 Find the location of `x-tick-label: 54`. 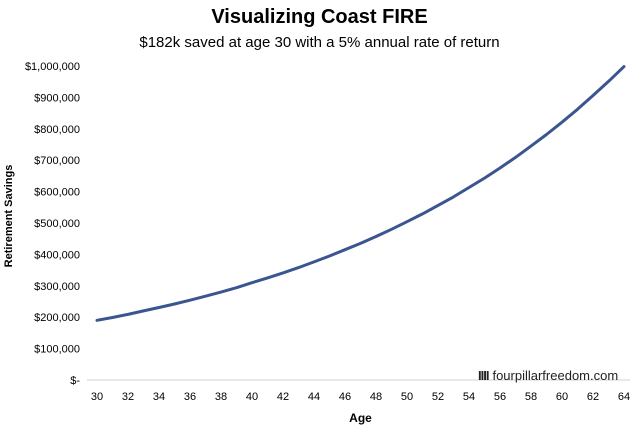

x-tick-label: 54 is located at coordinates (469, 397).